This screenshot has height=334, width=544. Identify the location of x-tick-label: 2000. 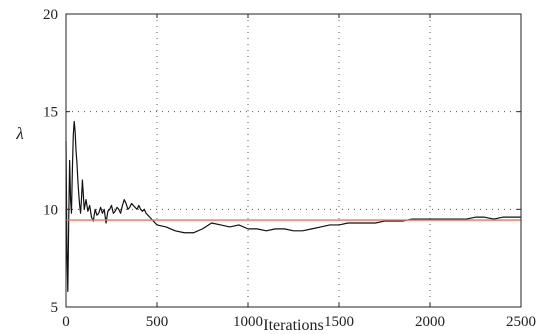
(430, 322).